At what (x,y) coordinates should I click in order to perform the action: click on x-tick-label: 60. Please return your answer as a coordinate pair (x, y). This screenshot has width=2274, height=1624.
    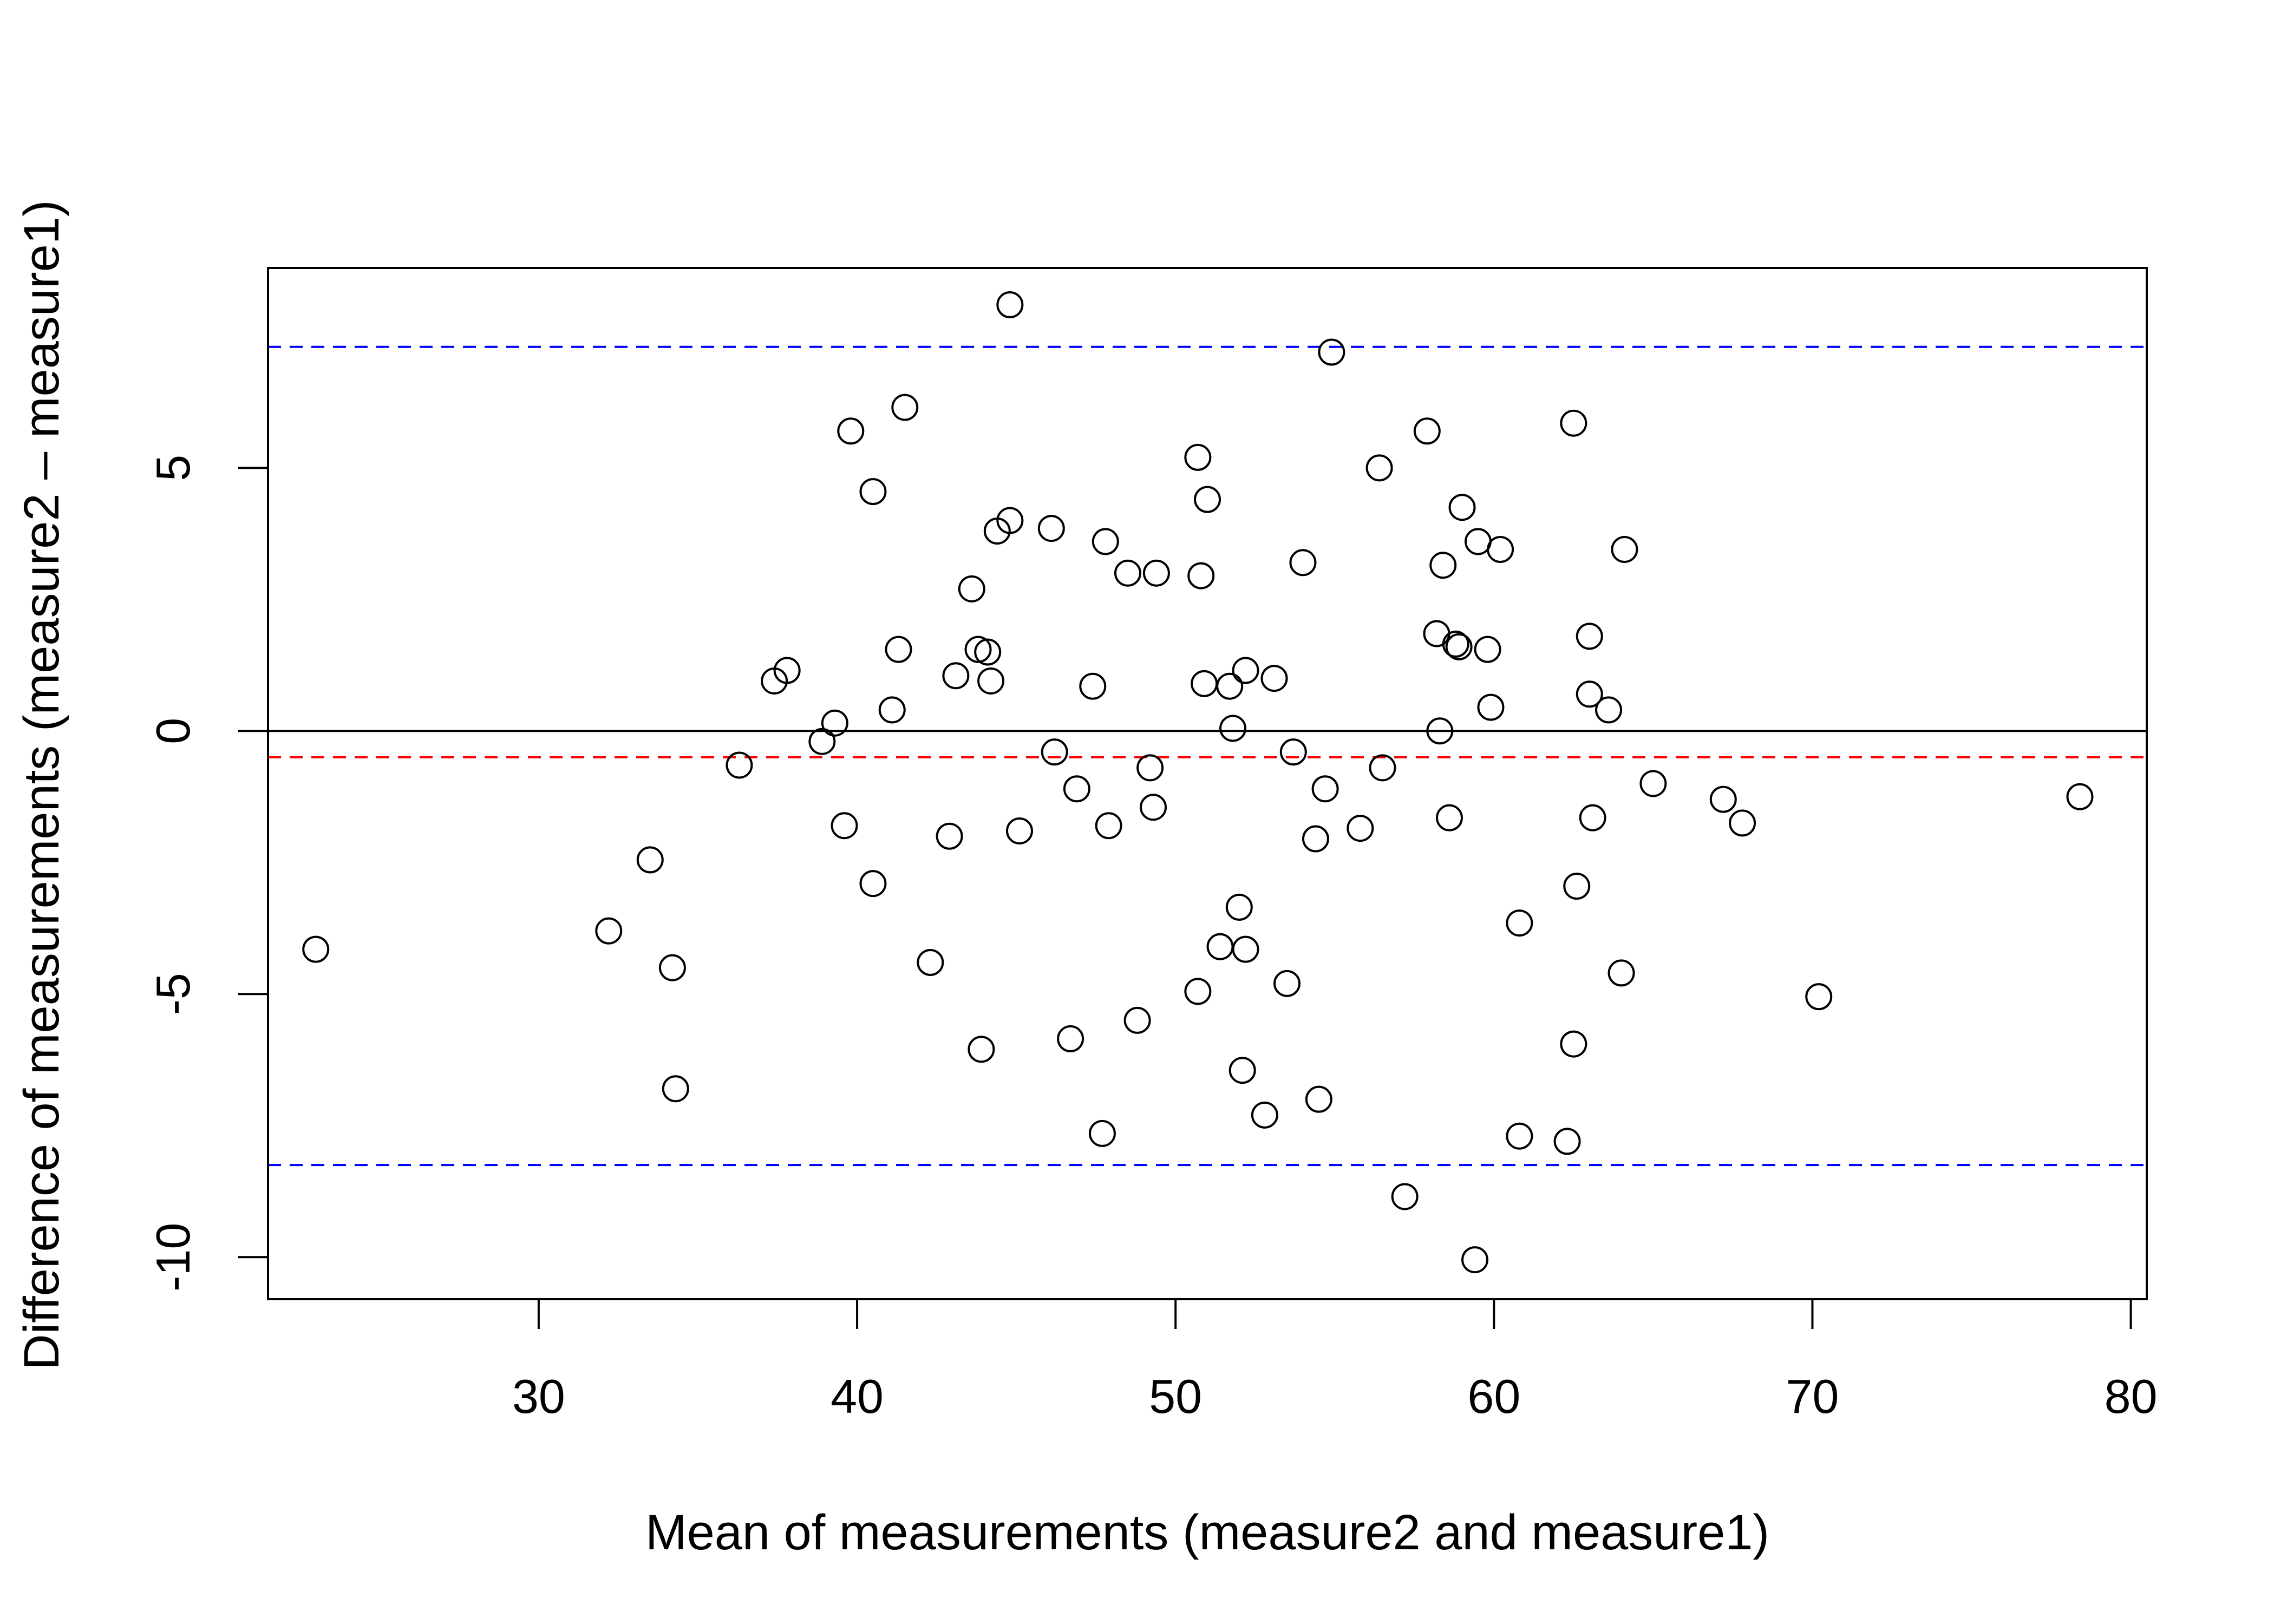
    Looking at the image, I should click on (1494, 1397).